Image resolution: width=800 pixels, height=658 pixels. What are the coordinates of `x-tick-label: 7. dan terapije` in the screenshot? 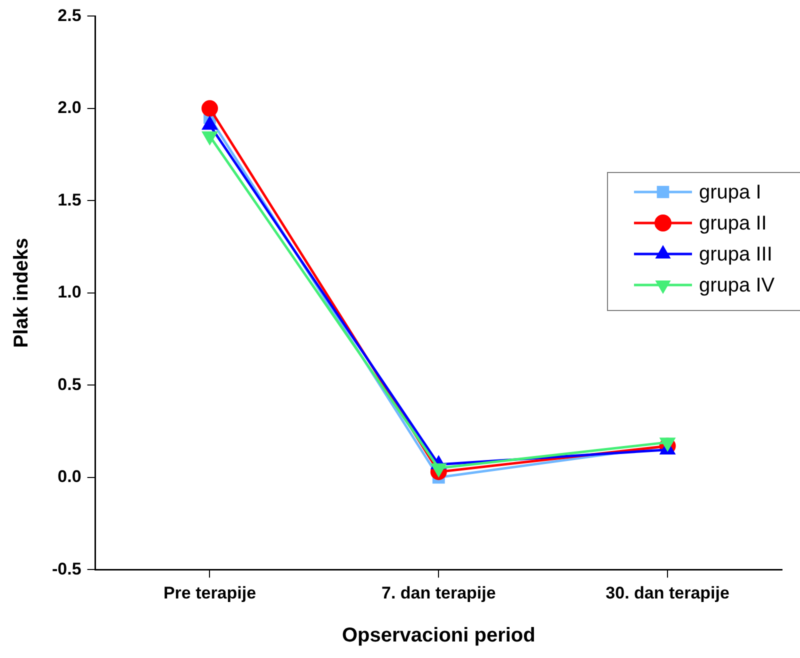 It's located at (438, 592).